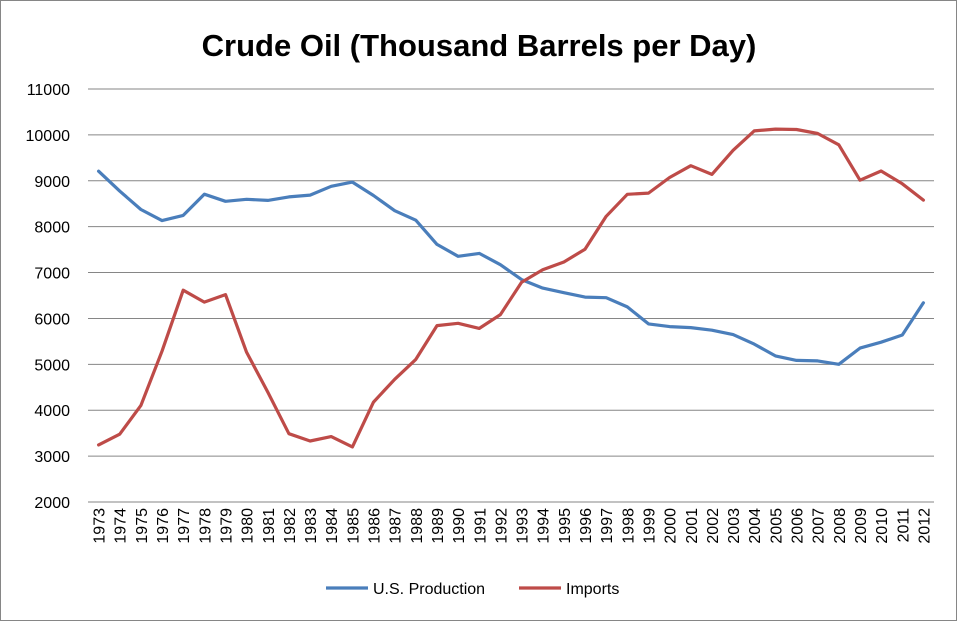 The height and width of the screenshot is (622, 957). What do you see at coordinates (903, 525) in the screenshot?
I see `x-tick-label: 2011` at bounding box center [903, 525].